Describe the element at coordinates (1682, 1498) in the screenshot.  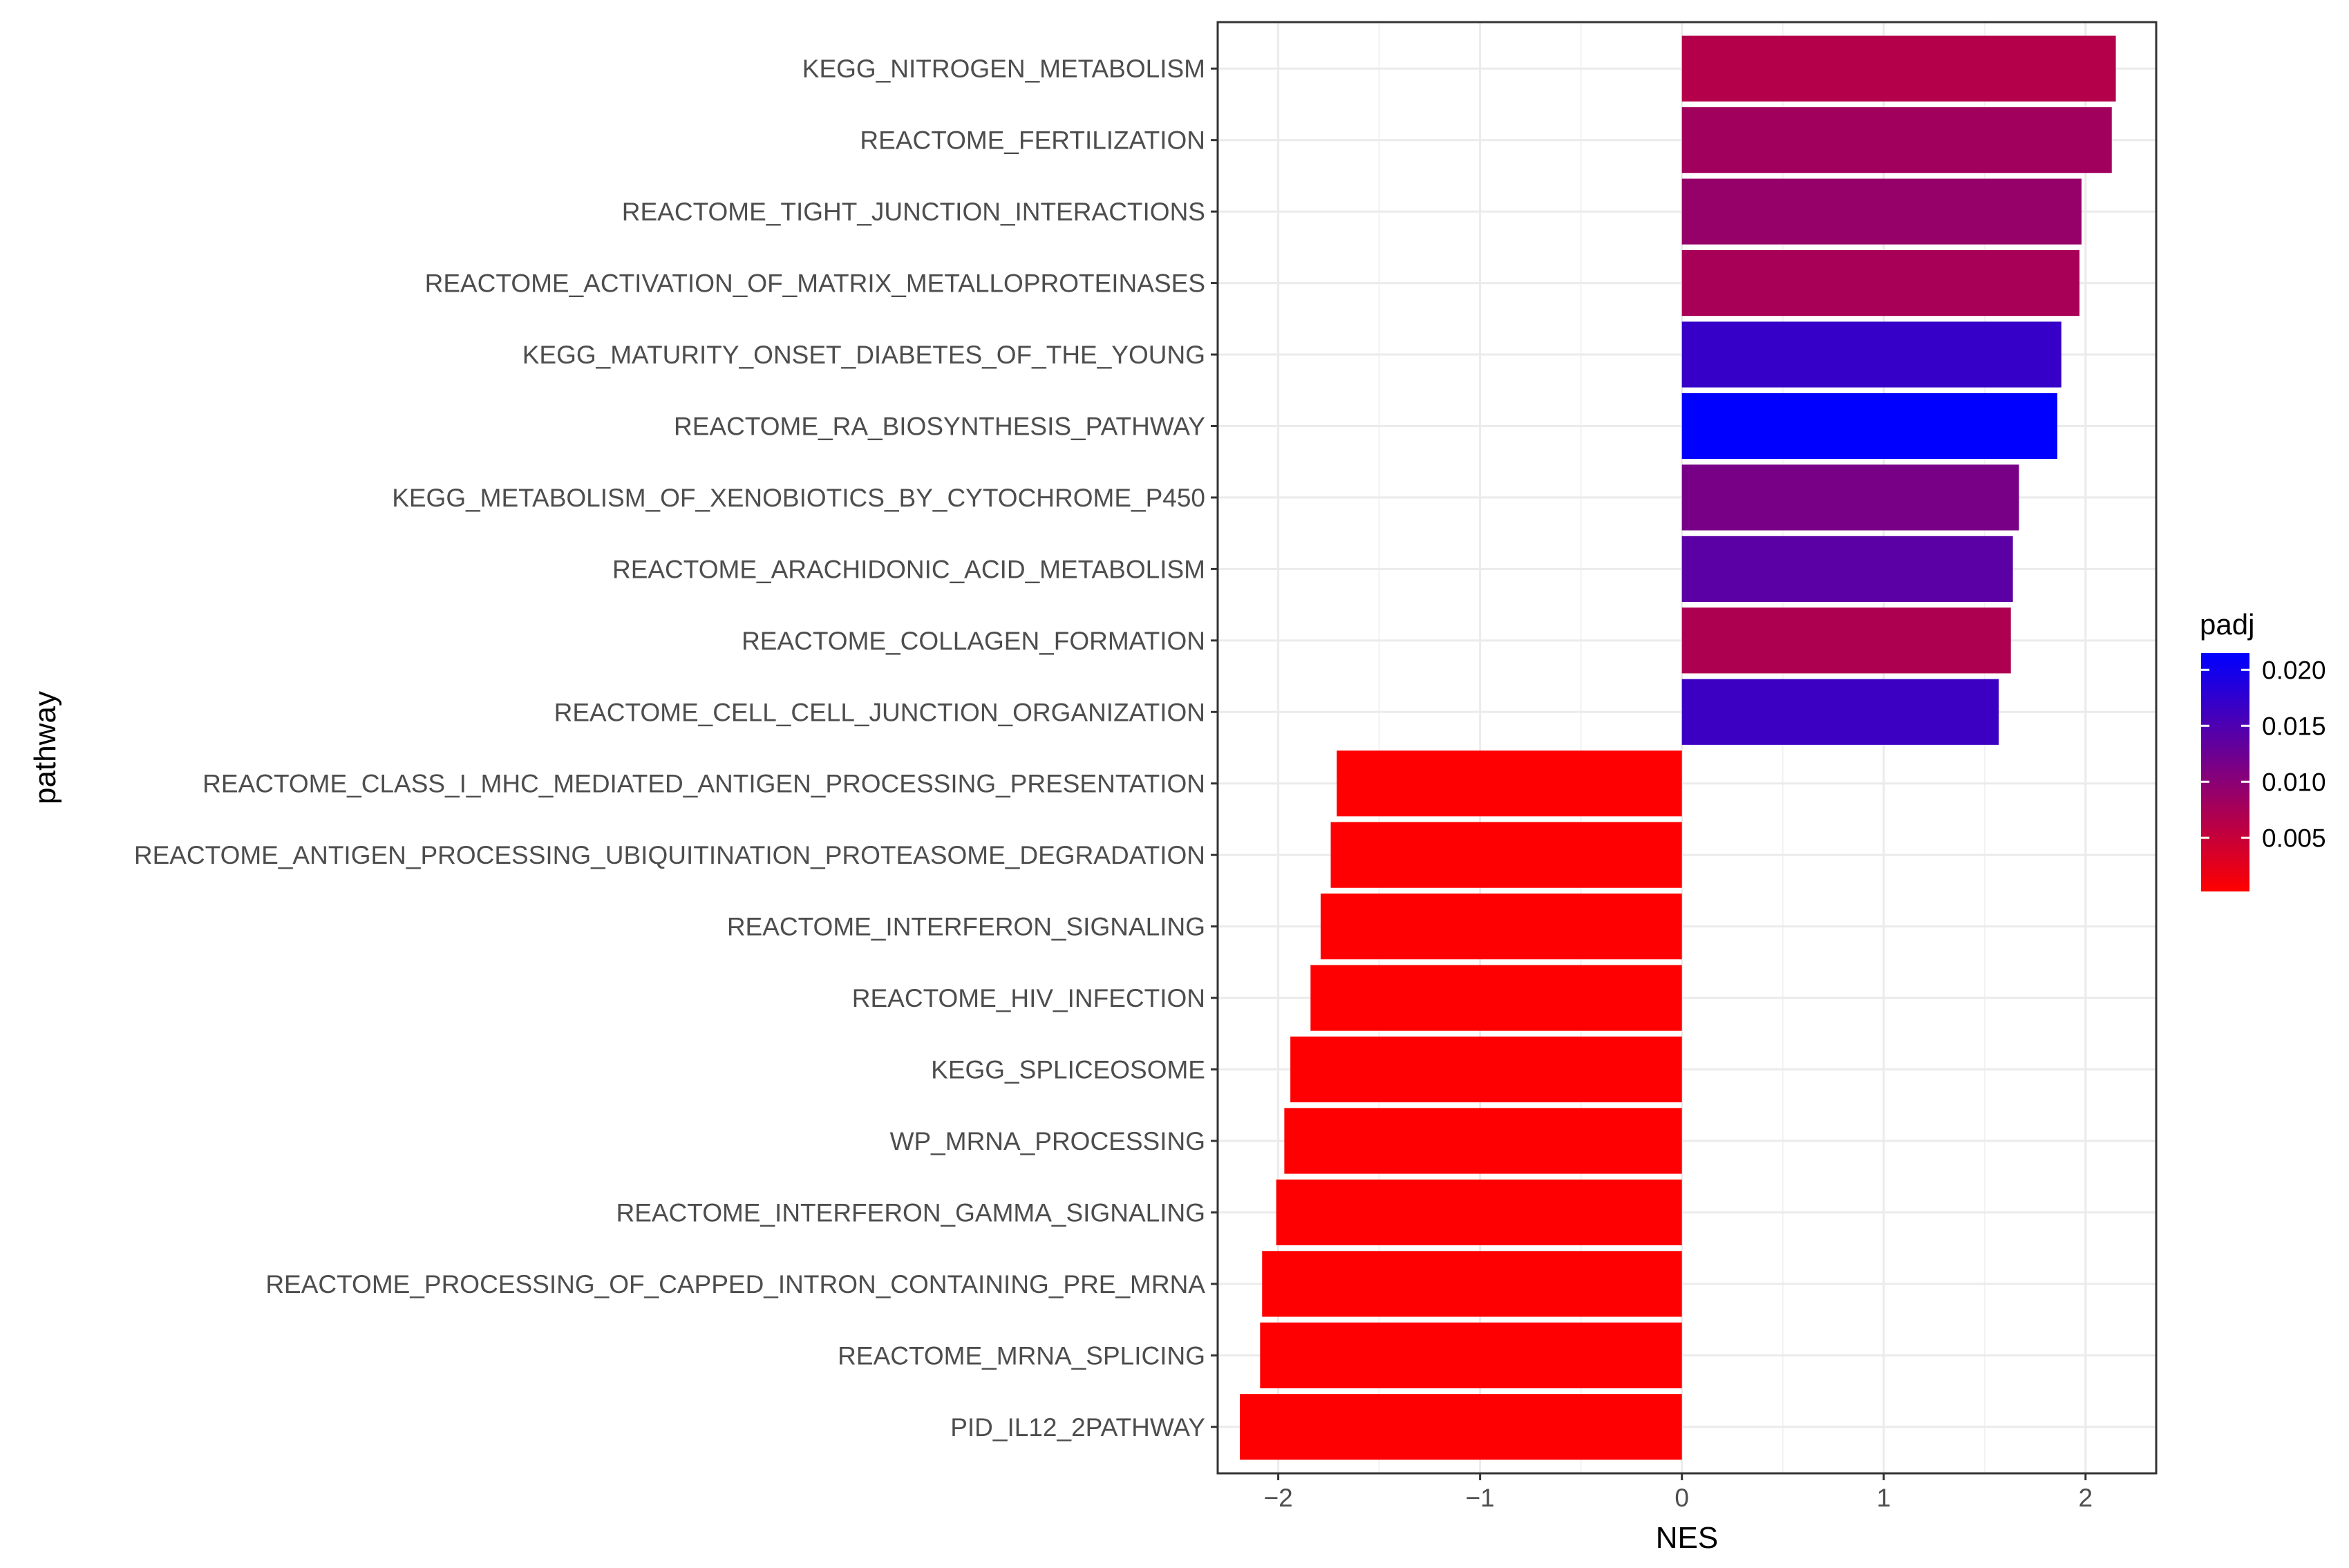
I see `x-tick-label: 0` at that location.